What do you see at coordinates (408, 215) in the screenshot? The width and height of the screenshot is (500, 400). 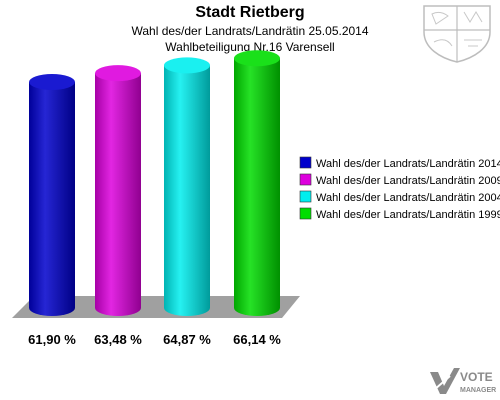 I see `legend-label: Wahl des/der Landrats/Landrätin 1999` at bounding box center [408, 215].